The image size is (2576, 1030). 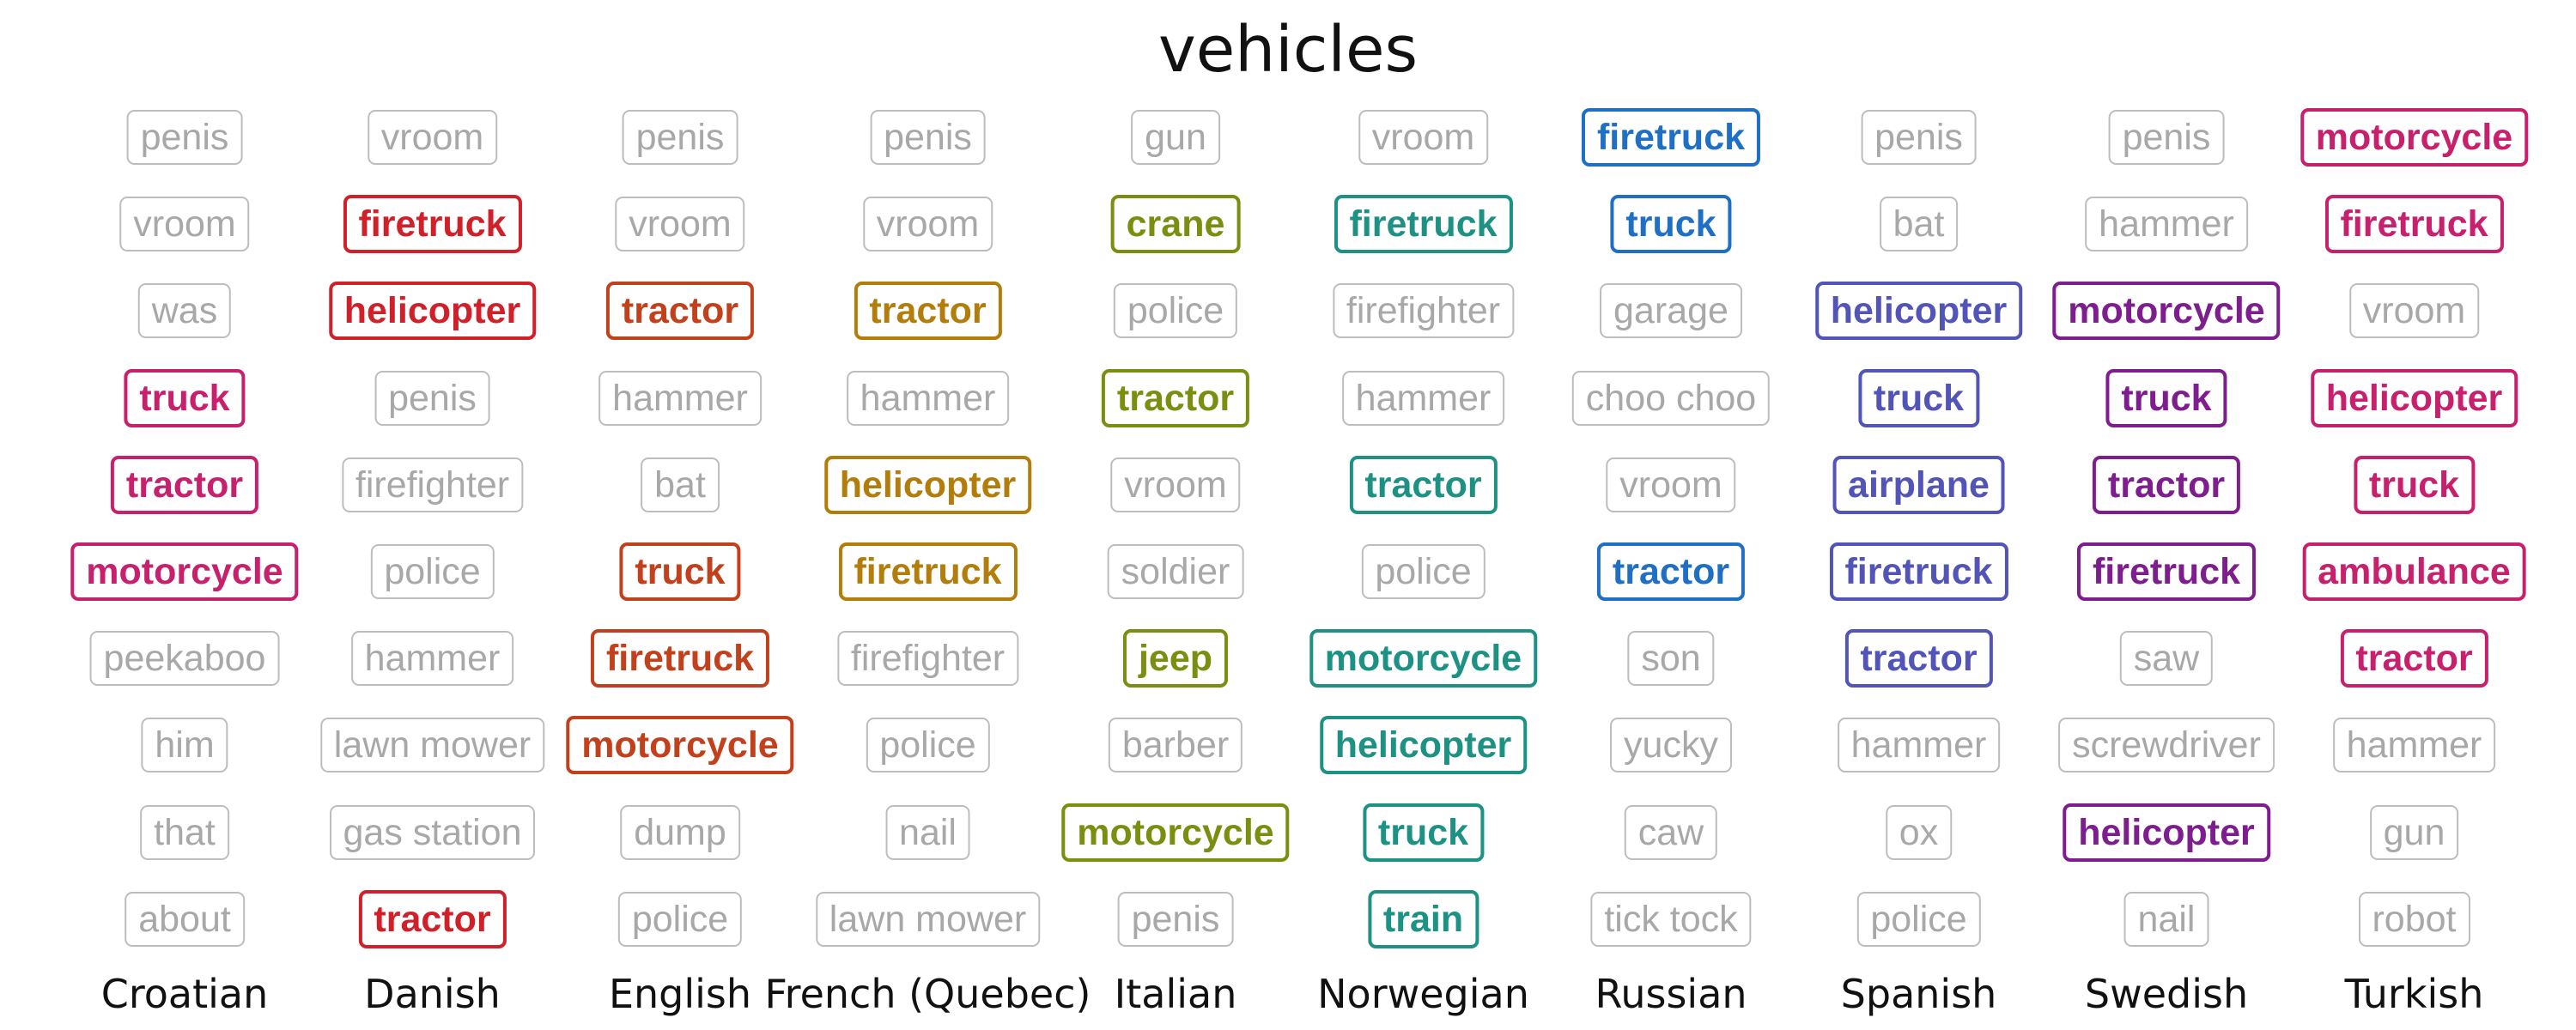 I want to click on word-box: gun, so click(x=2414, y=832).